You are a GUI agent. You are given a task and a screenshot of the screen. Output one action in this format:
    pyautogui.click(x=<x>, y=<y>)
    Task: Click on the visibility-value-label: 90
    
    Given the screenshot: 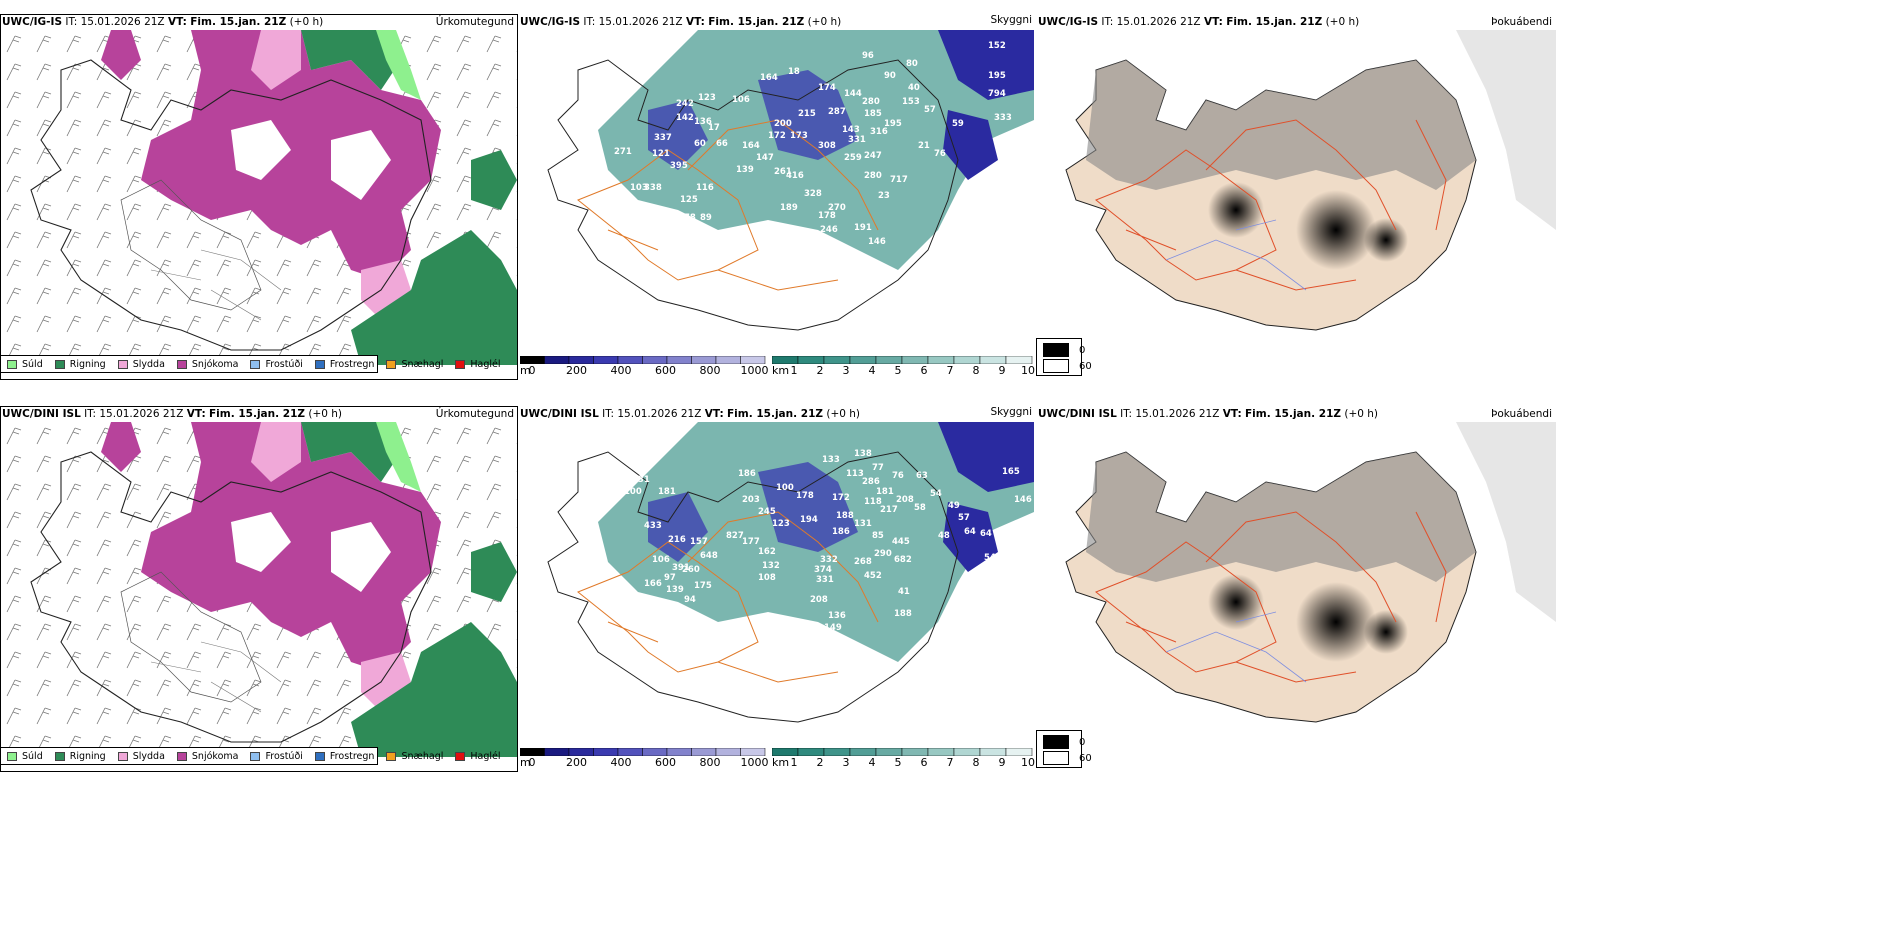 What is the action you would take?
    pyautogui.click(x=890, y=76)
    